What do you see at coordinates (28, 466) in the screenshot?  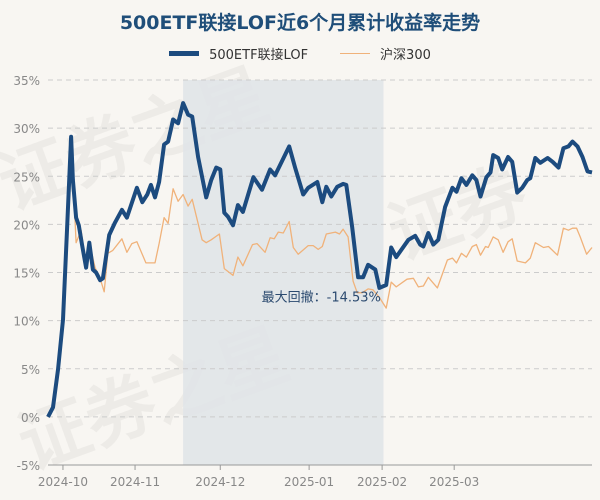 I see `y-tick-label: -5%` at bounding box center [28, 466].